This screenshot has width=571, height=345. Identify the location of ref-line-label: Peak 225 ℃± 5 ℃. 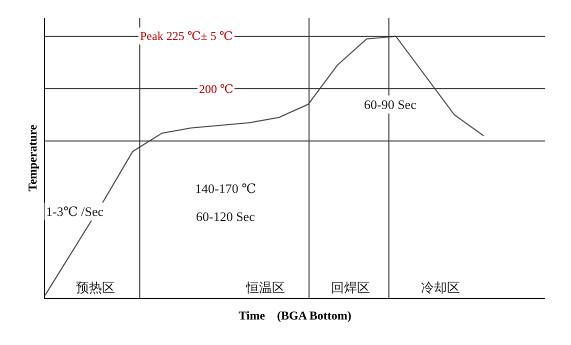
(186, 36).